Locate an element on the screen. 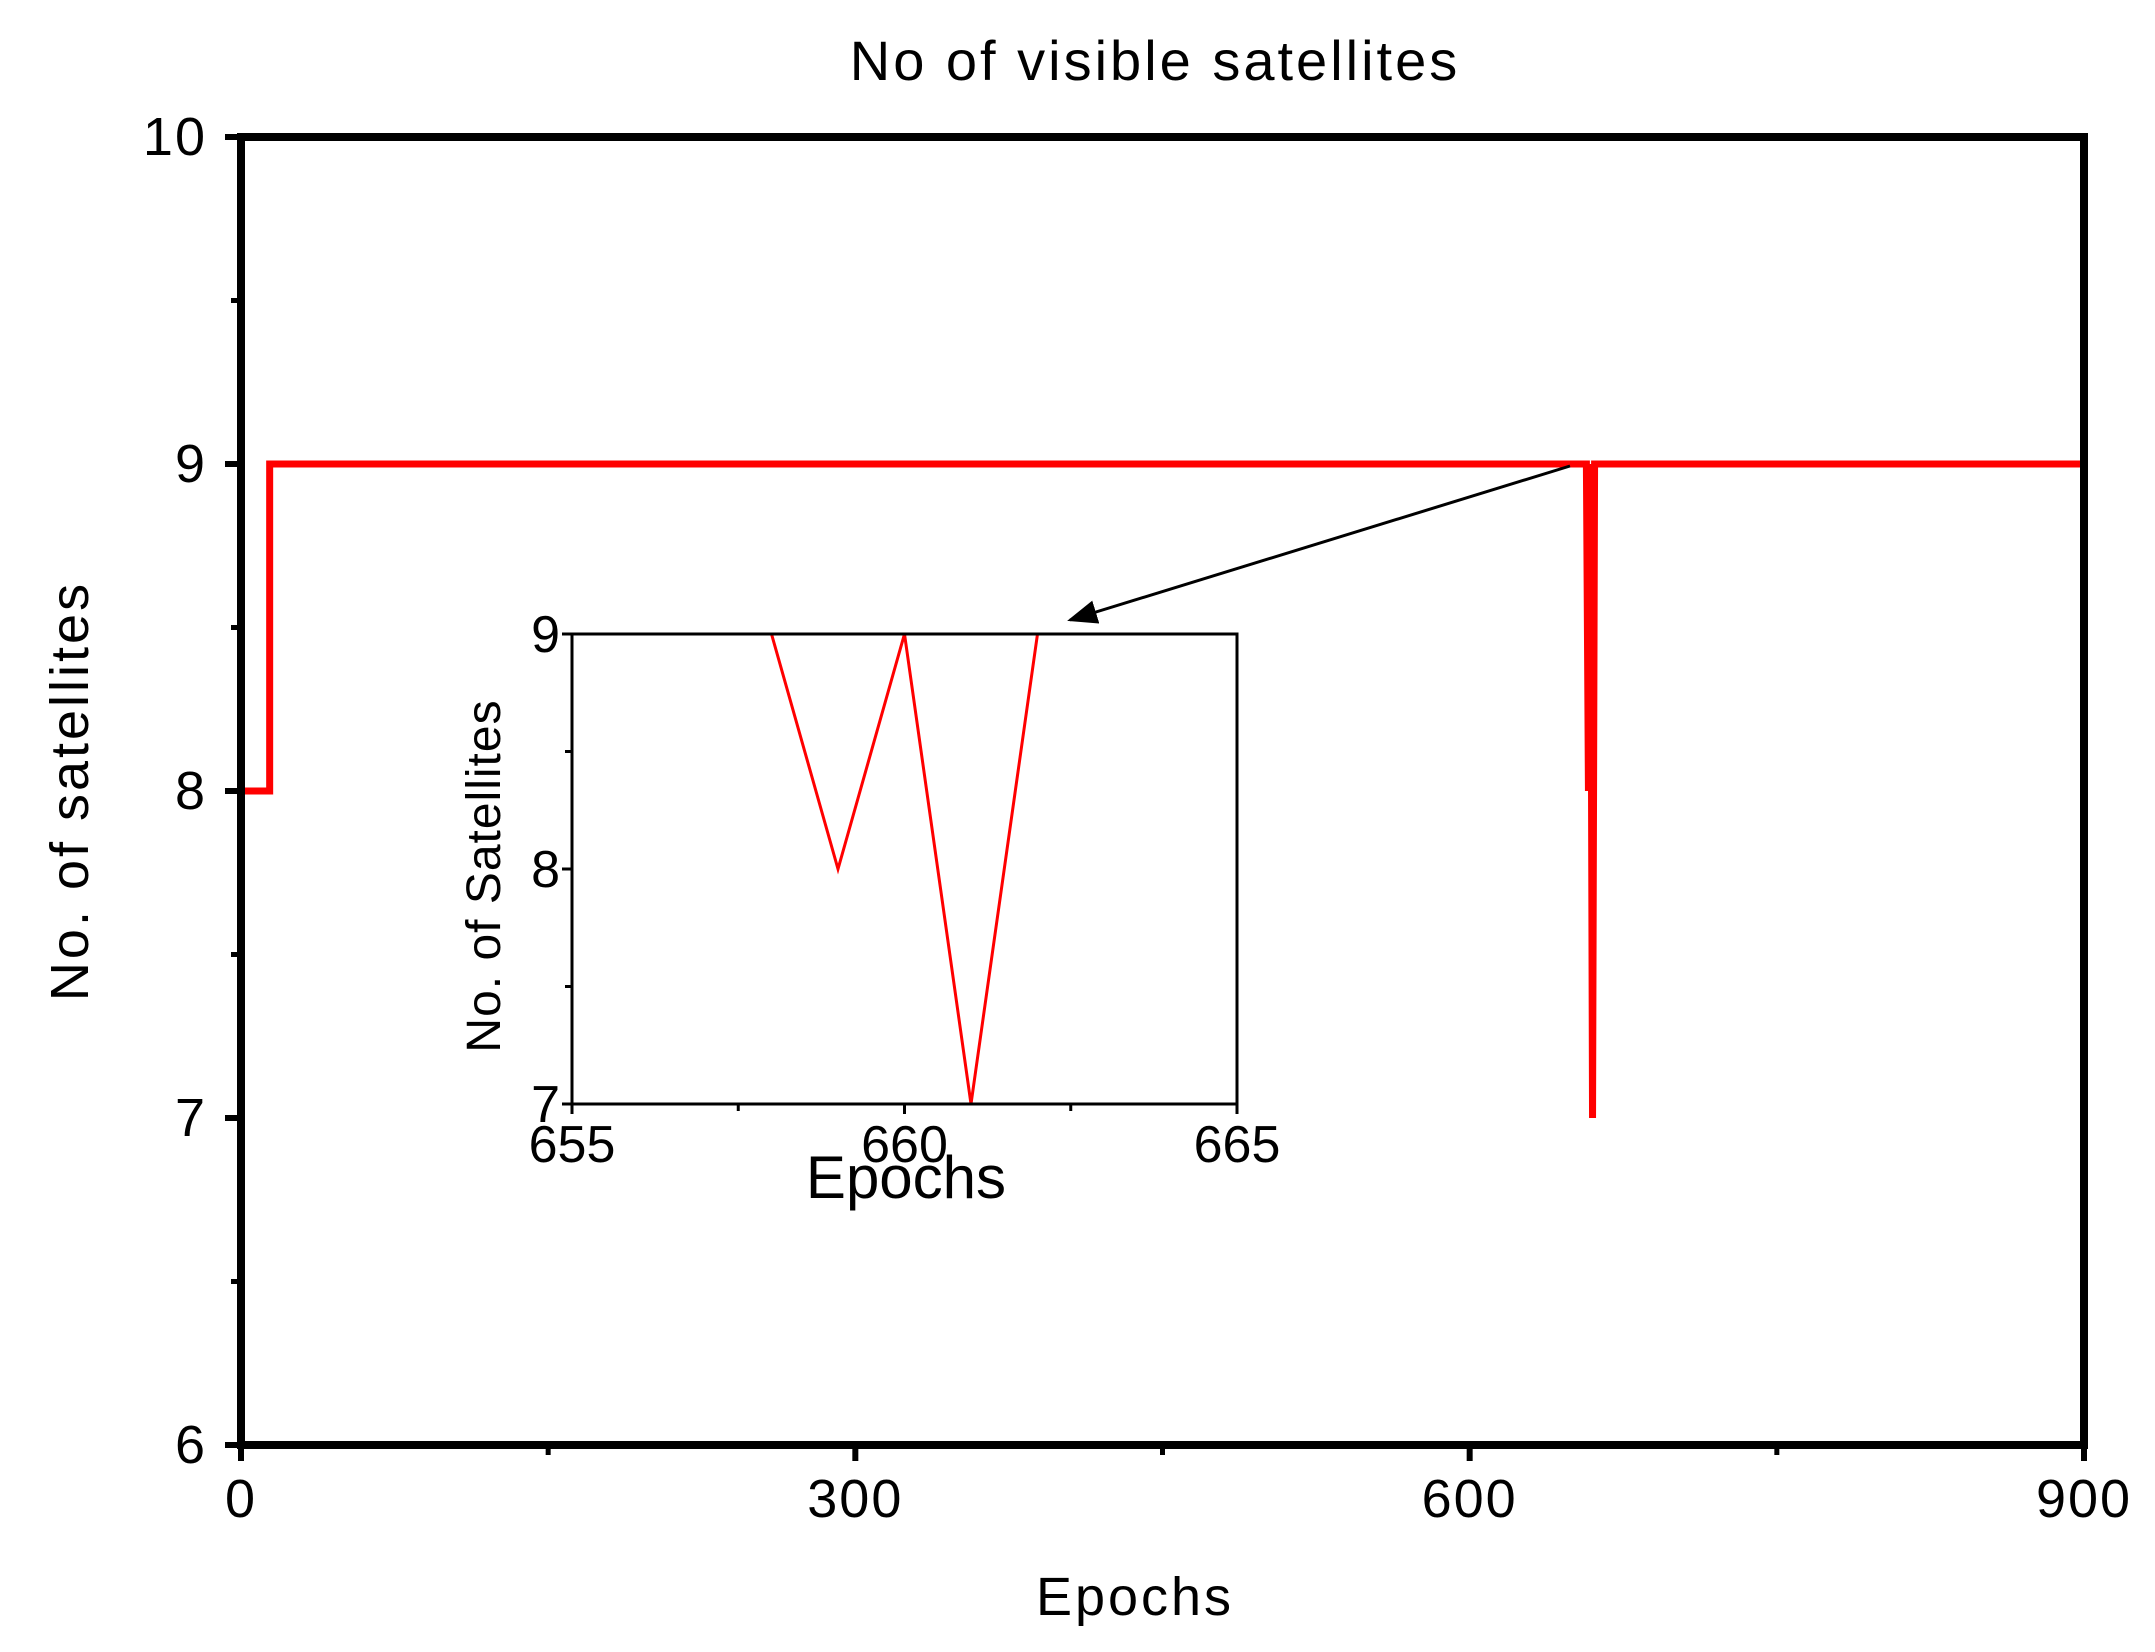 The width and height of the screenshot is (2155, 1652). x-tick-label: 600 is located at coordinates (1470, 1499).